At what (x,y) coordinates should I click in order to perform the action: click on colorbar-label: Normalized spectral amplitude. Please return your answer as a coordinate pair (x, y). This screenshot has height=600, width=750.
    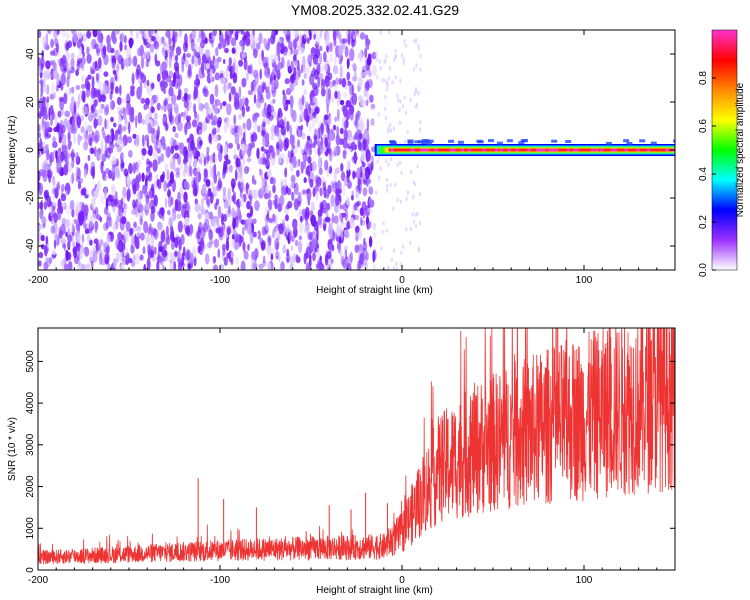
    Looking at the image, I should click on (740, 149).